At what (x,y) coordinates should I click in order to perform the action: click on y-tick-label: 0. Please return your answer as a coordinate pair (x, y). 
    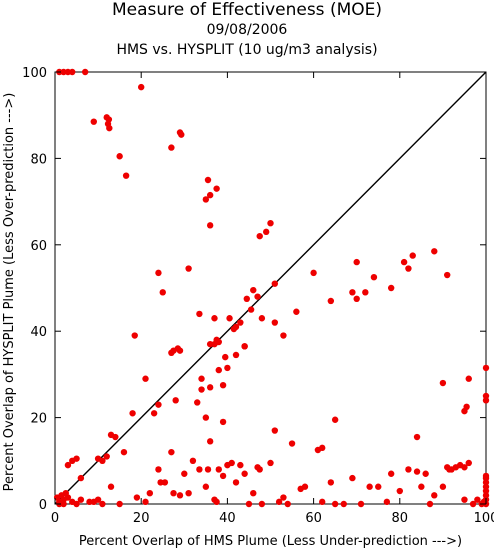
    Looking at the image, I should click on (43, 505).